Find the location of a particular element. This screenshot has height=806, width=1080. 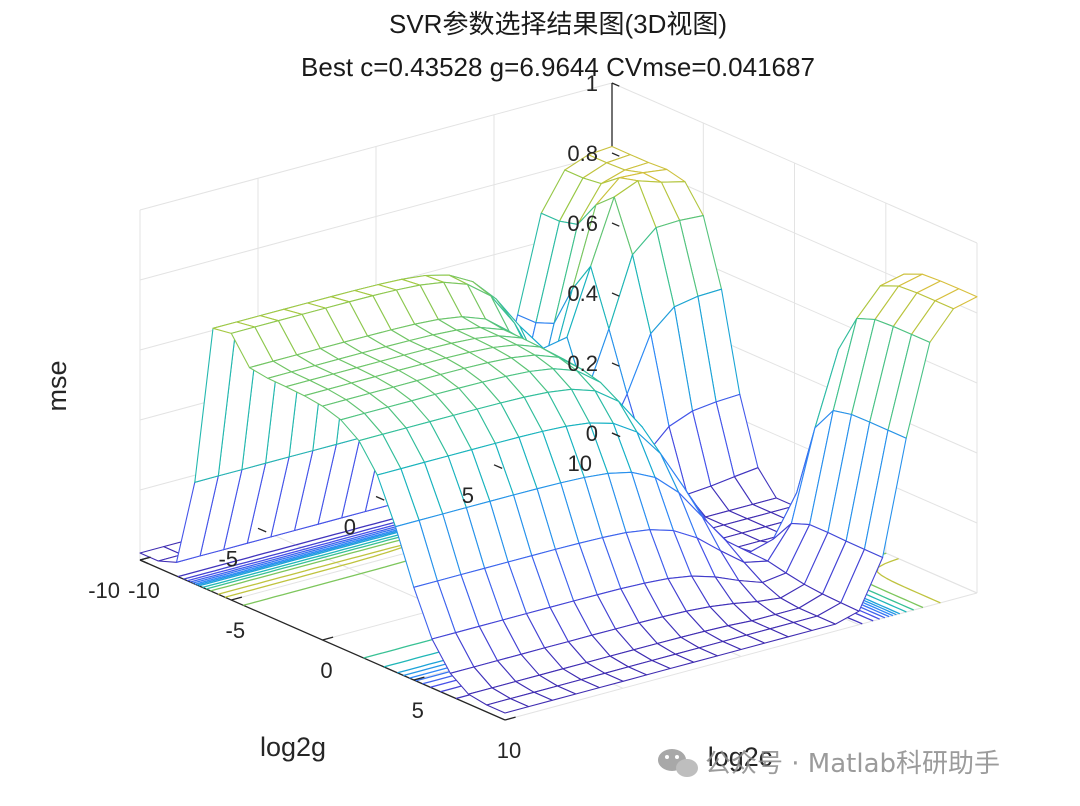

x-tick-label: -5 is located at coordinates (236, 630).